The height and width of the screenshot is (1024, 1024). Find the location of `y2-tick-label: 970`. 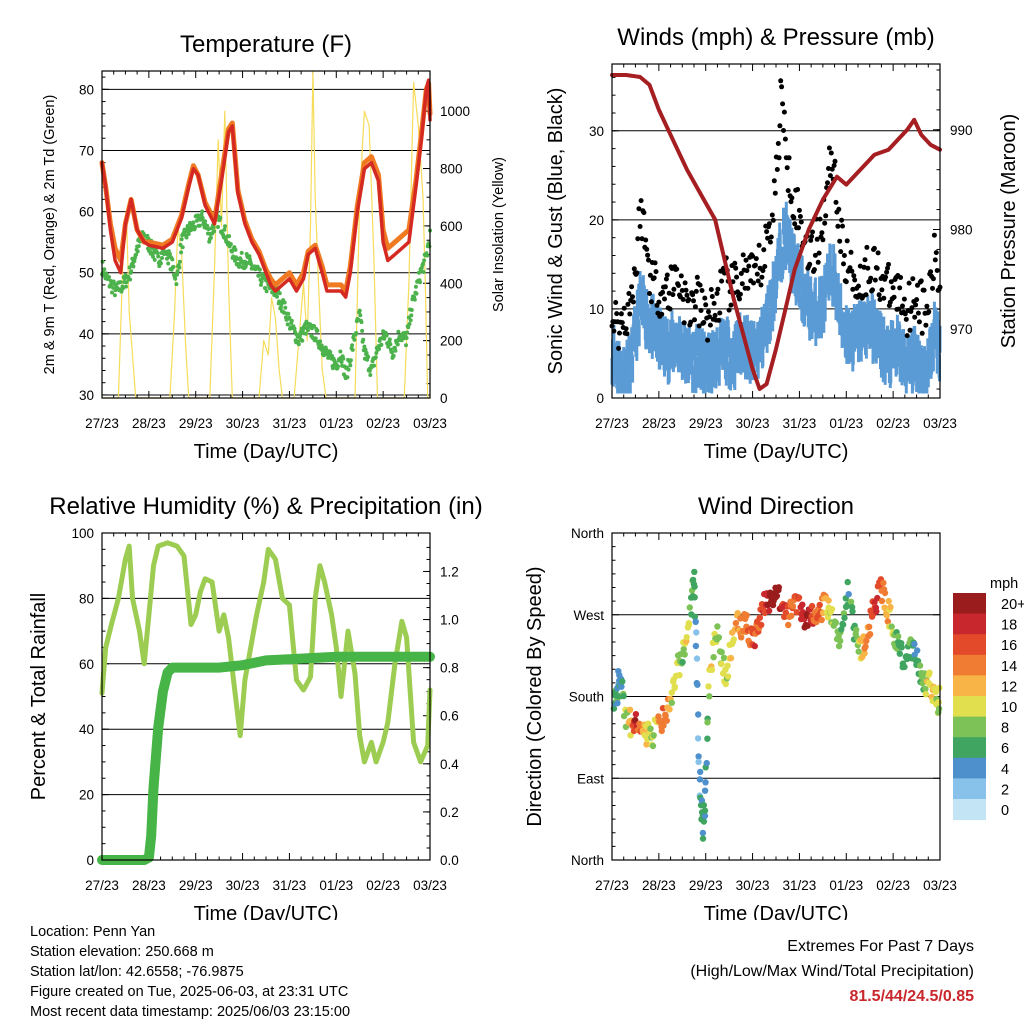

y2-tick-label: 970 is located at coordinates (961, 329).